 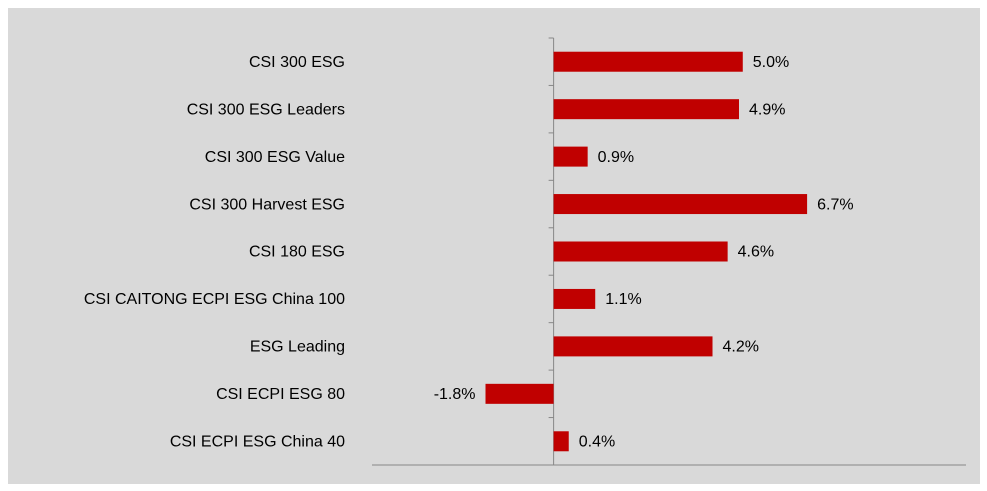 I want to click on y-tick-label: ESG Leading, so click(x=297, y=347).